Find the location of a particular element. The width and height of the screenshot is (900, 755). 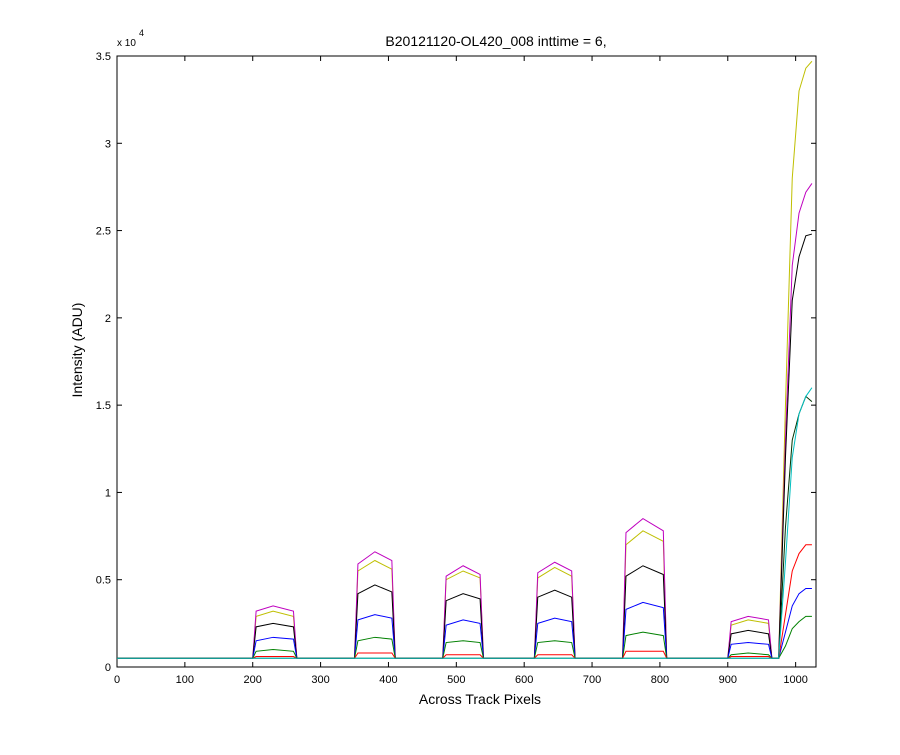

y-tick-label: 3.5 is located at coordinates (103, 57).